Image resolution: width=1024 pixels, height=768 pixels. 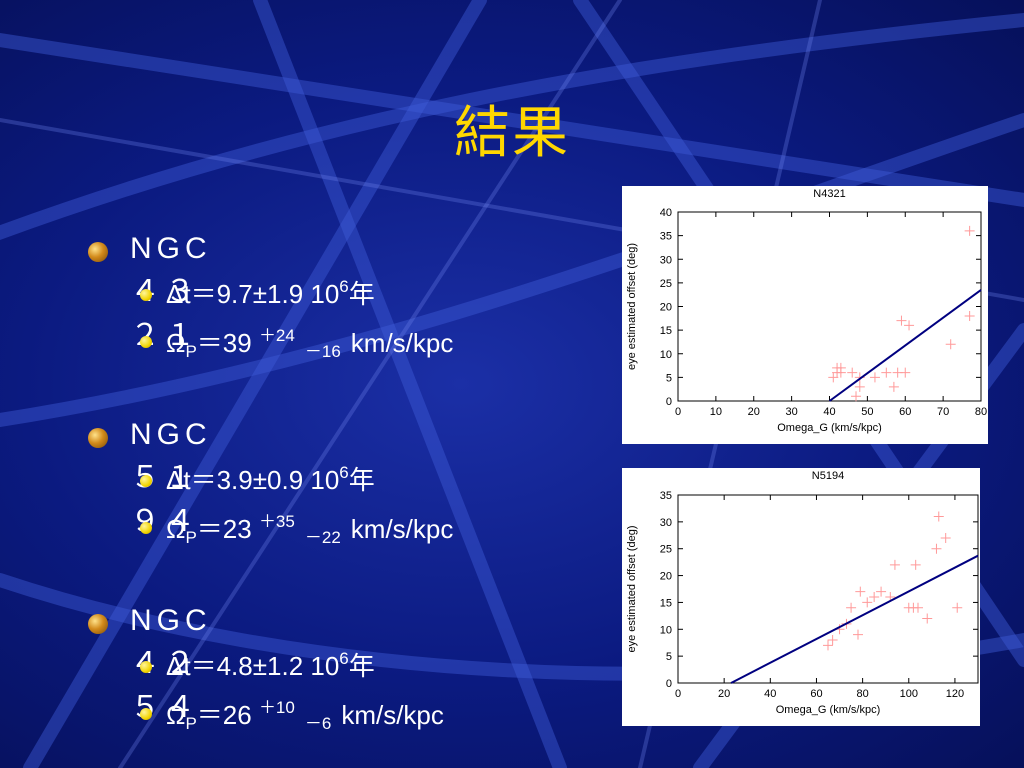 I want to click on pattern-speed-line: ΩP＝23 ＋35－22 km/s/kpc, so click(x=310, y=529).